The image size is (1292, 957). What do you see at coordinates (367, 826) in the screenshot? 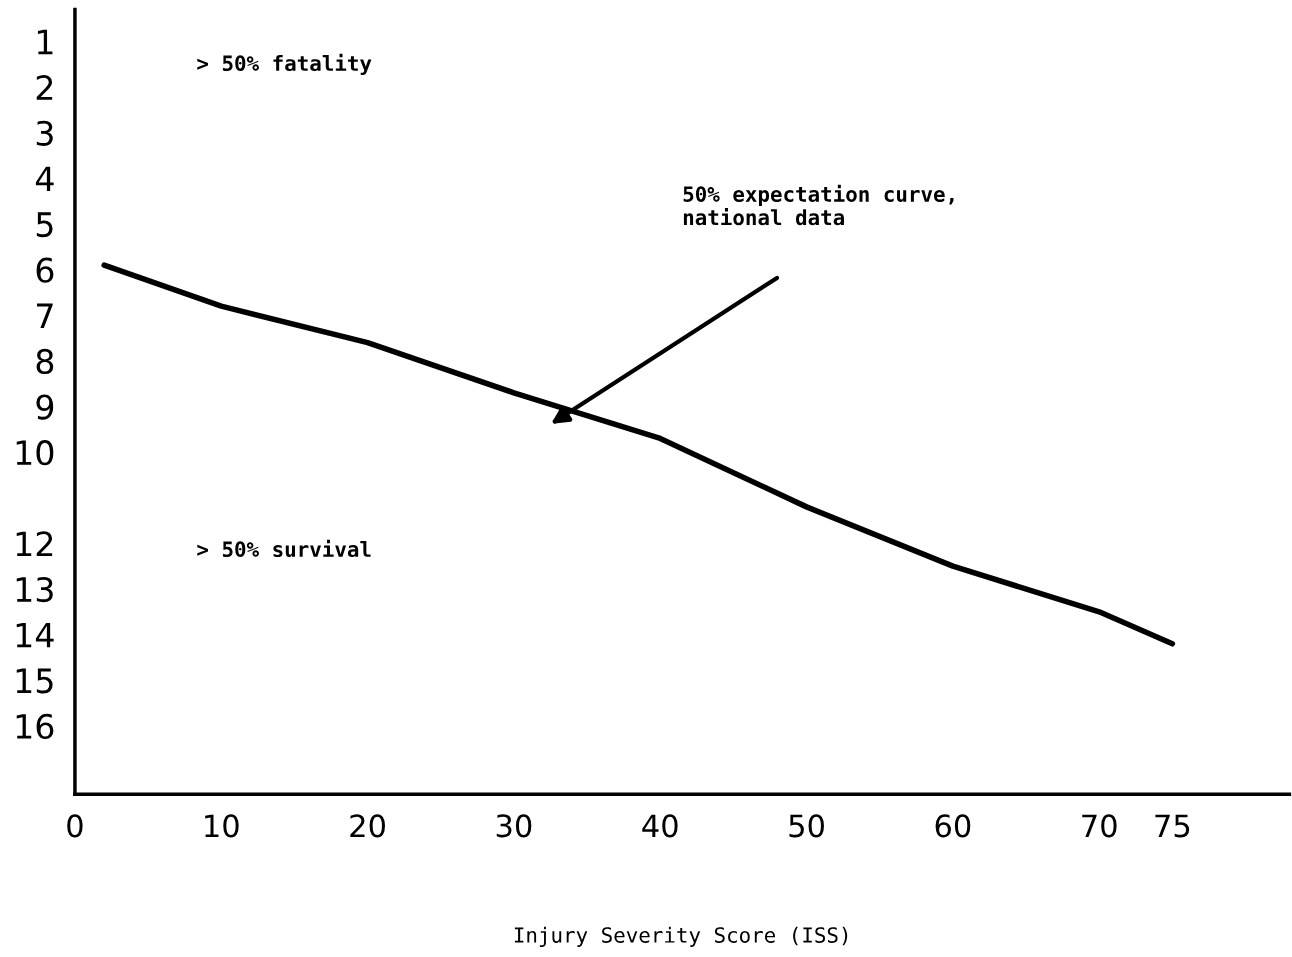
I see `x-tick-label: 20` at bounding box center [367, 826].